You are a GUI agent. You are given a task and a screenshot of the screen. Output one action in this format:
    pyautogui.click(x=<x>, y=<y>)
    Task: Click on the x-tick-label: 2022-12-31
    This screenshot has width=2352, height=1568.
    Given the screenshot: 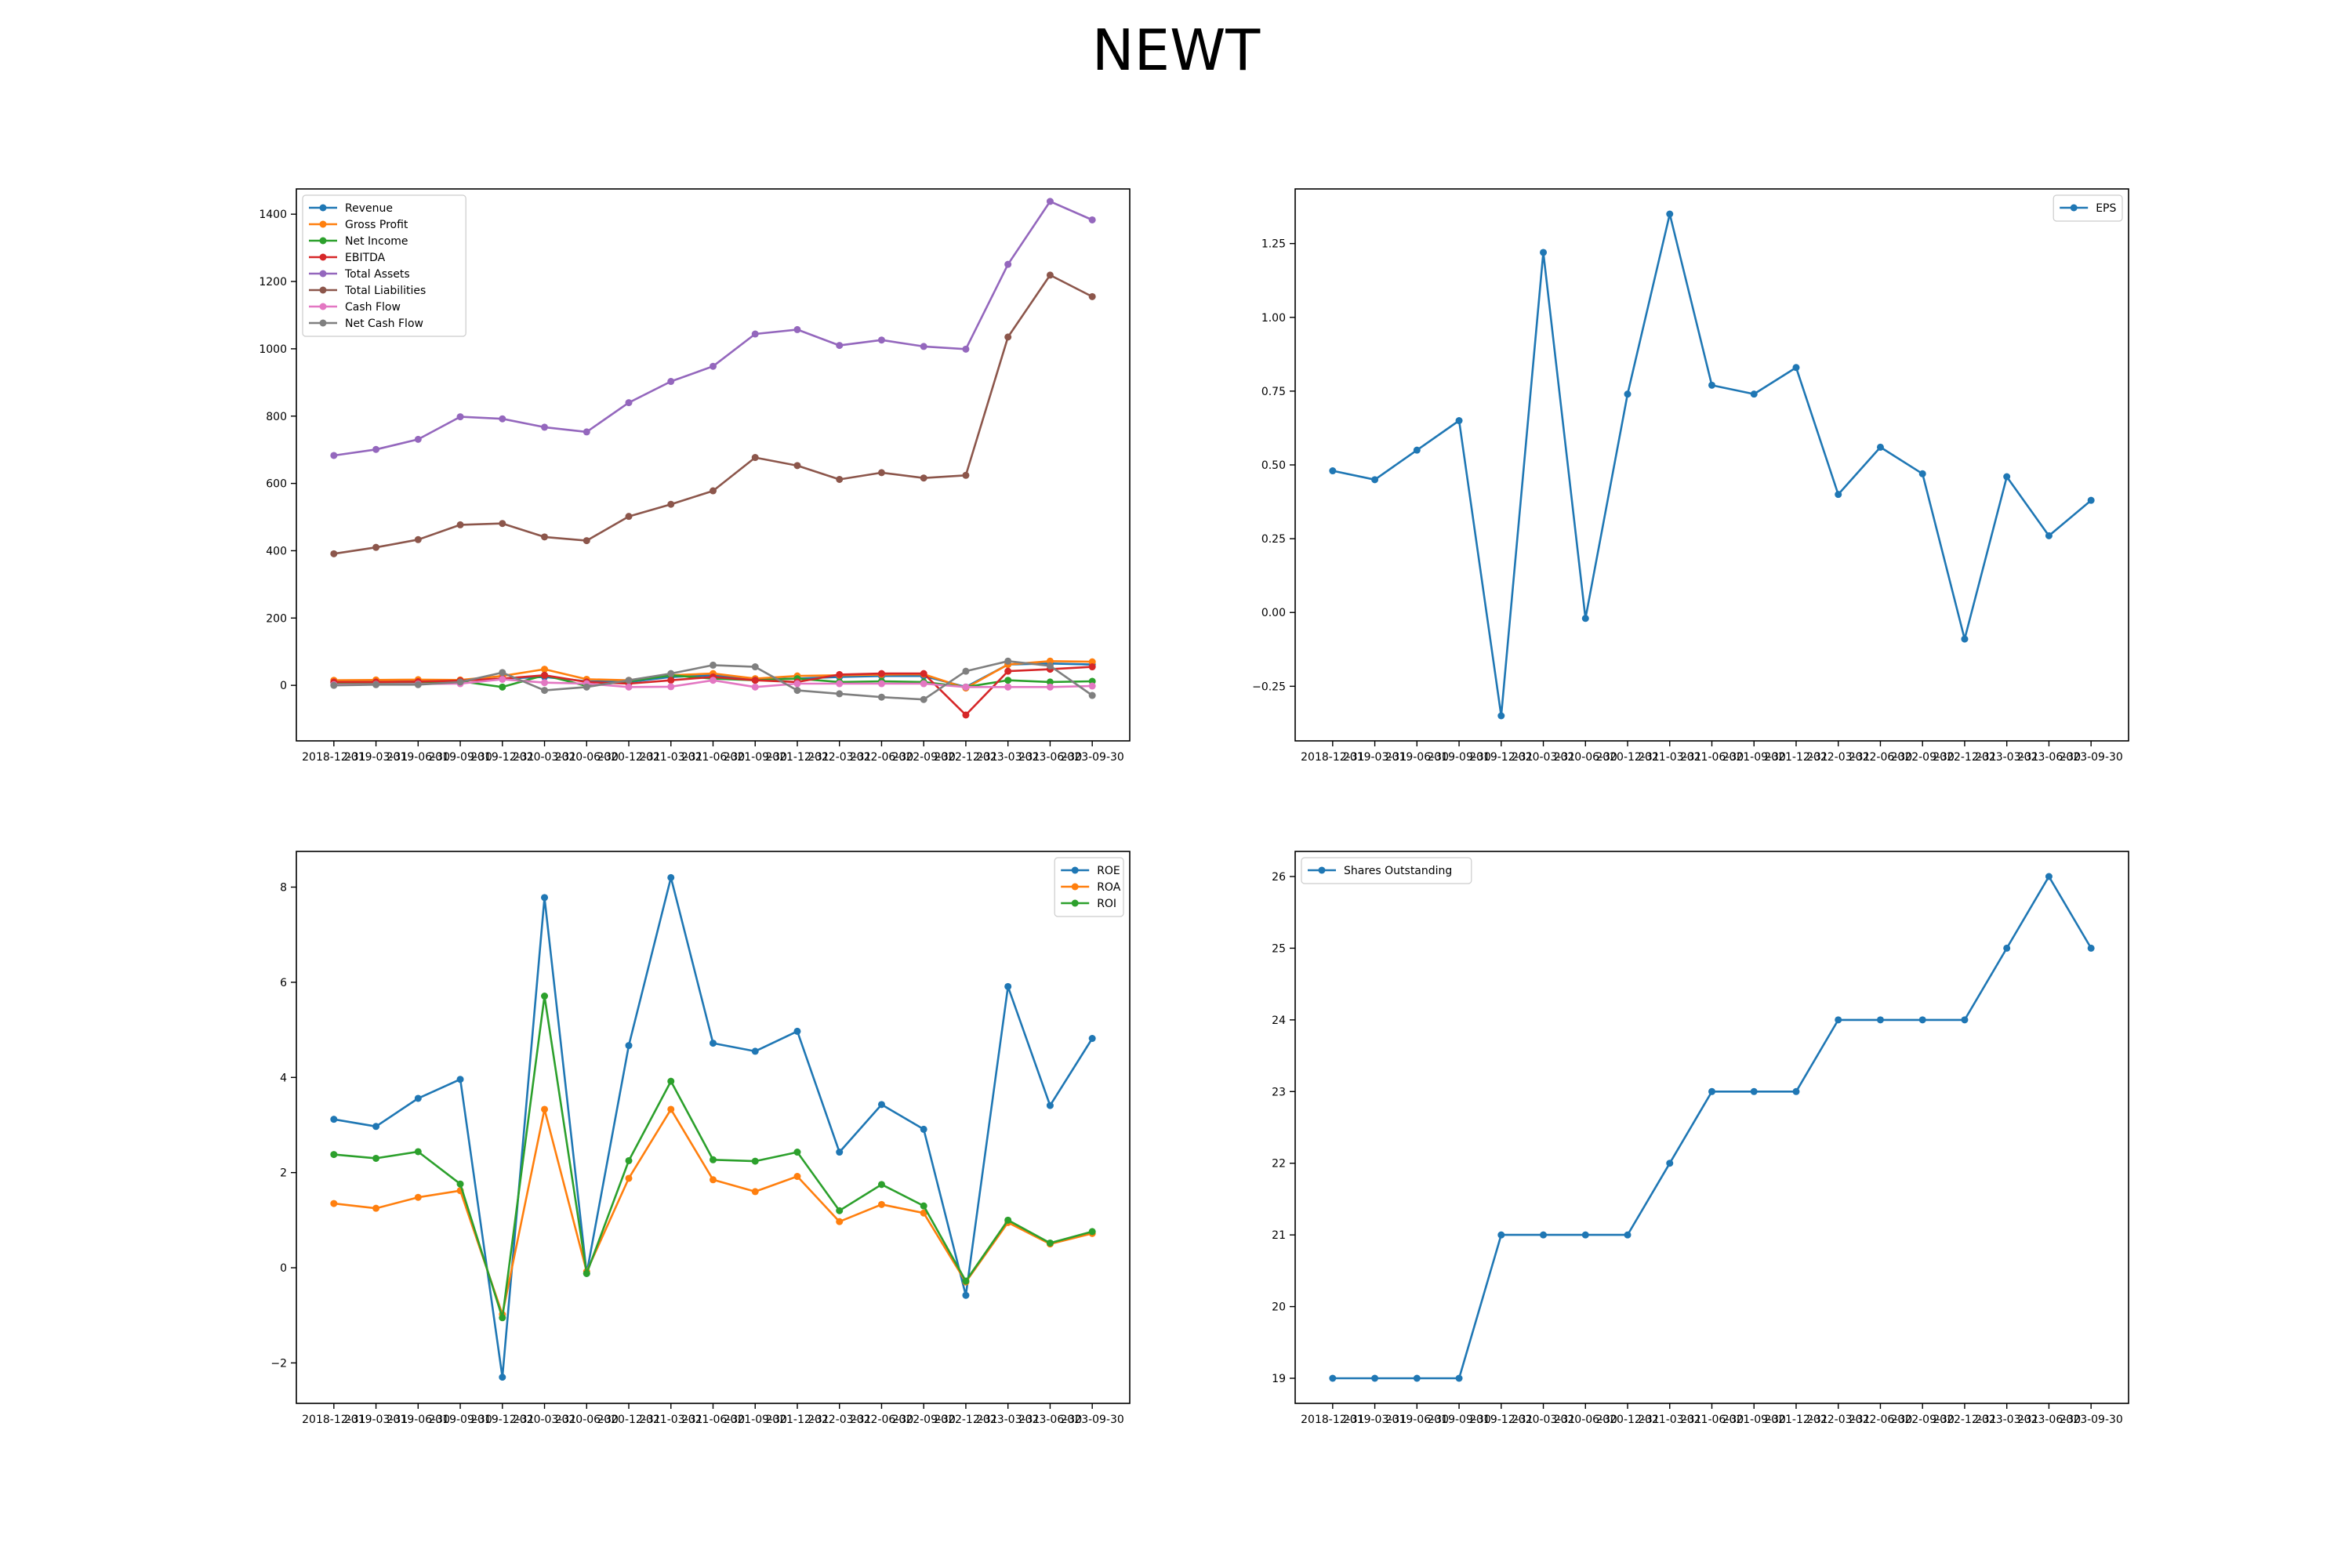 What is the action you would take?
    pyautogui.click(x=1964, y=1420)
    